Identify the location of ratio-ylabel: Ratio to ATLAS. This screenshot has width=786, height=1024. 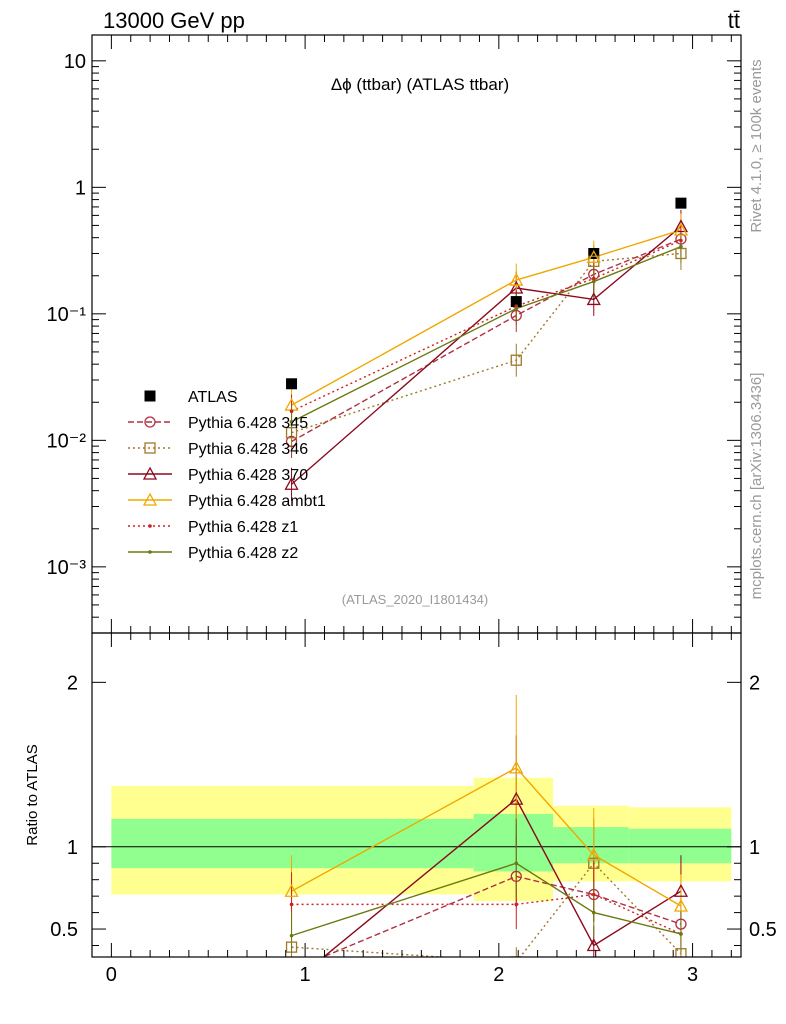
(32, 794).